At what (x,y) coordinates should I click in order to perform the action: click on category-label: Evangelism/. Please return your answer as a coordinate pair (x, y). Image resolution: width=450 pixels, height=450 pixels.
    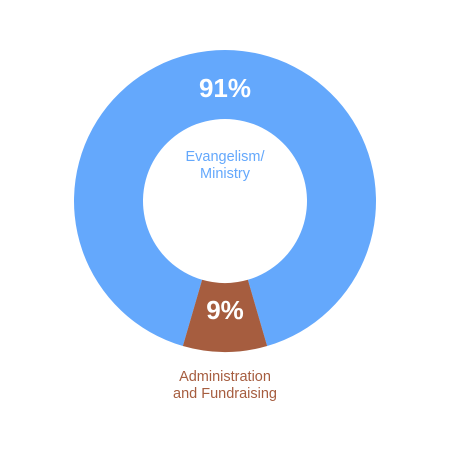
    Looking at the image, I should click on (226, 157).